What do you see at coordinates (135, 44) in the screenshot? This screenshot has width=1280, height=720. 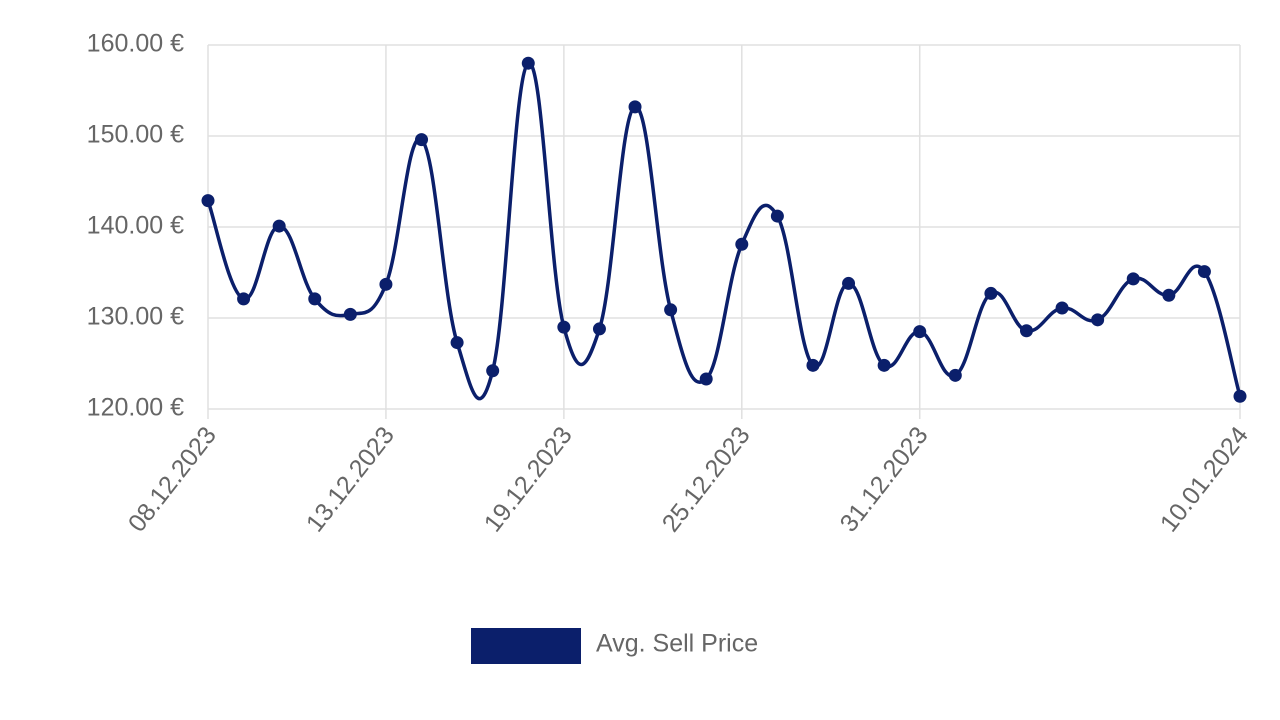 I see `y-tick-label: 160.00 €` at bounding box center [135, 44].